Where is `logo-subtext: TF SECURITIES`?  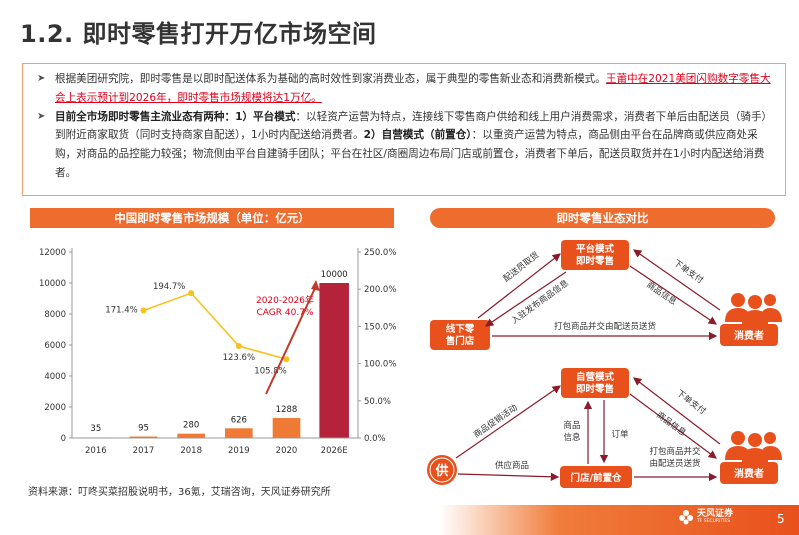 logo-subtext: TF SECURITIES is located at coordinates (714, 521).